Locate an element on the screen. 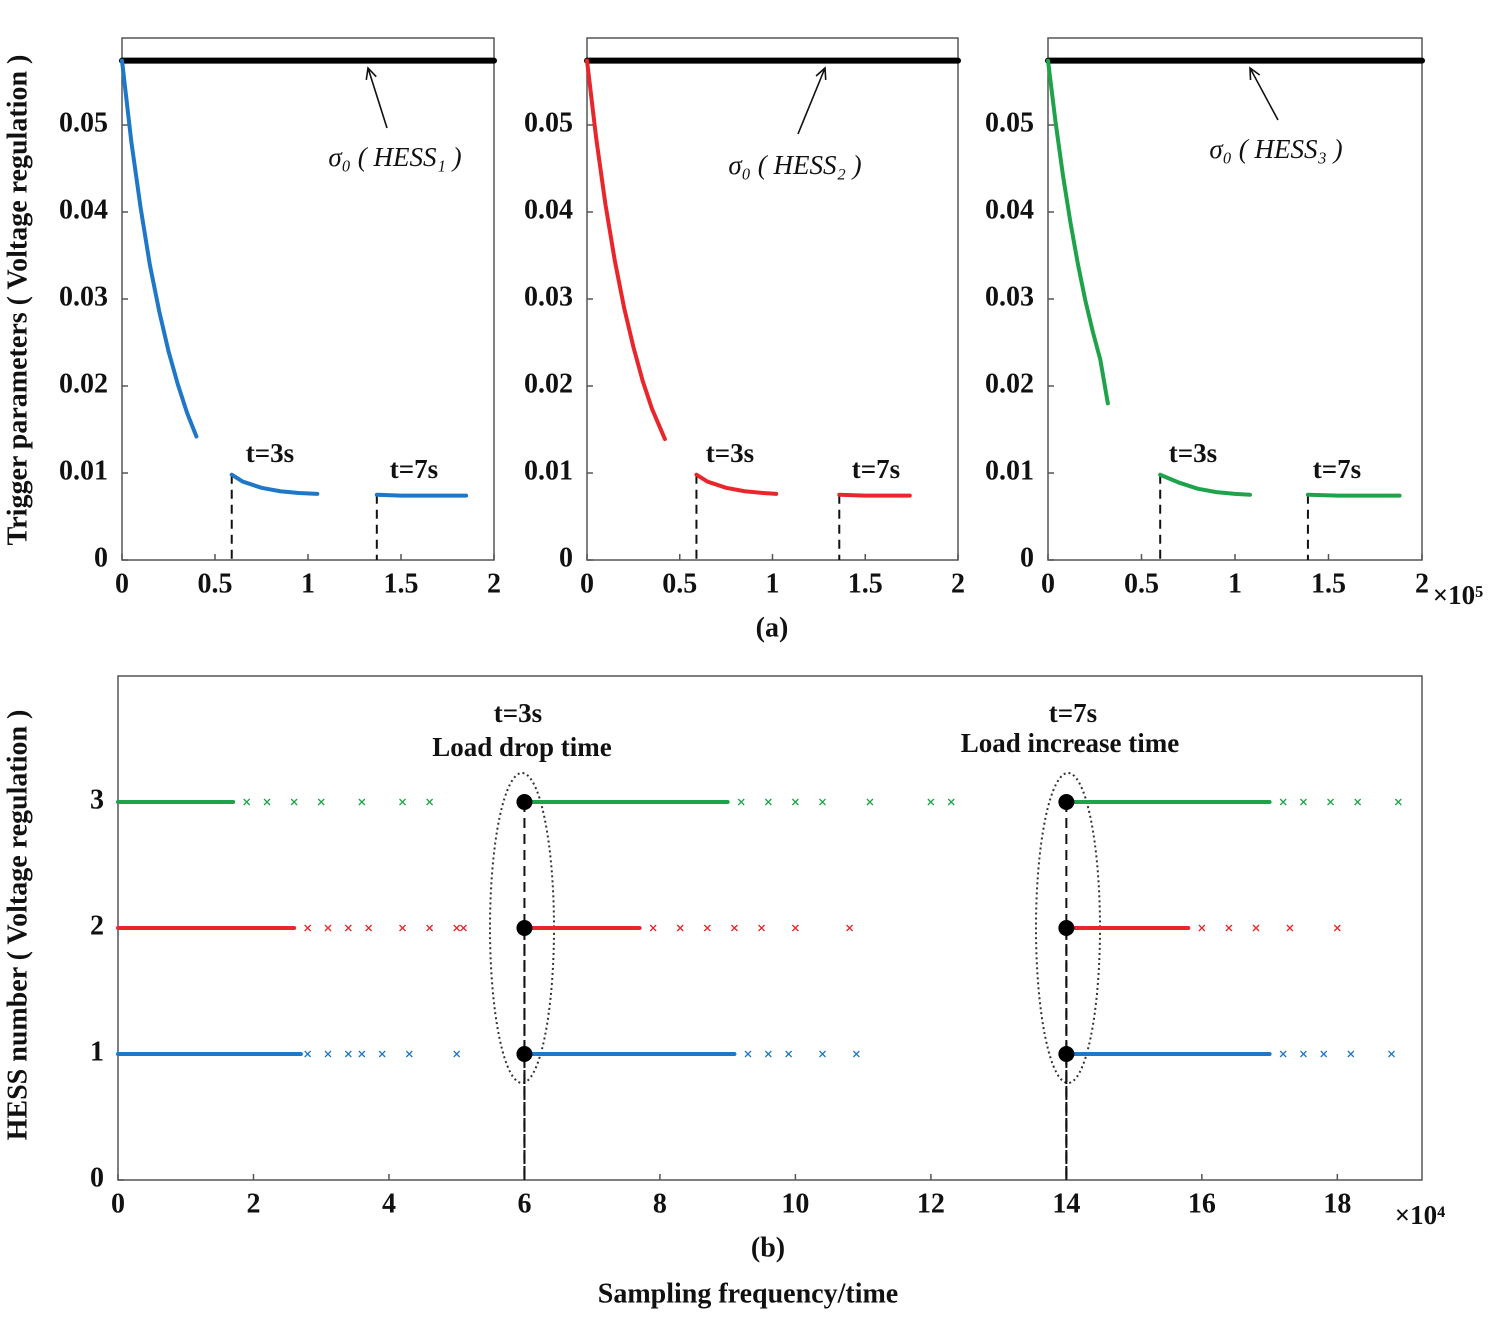 The image size is (1500, 1317). annotation: Load drop time is located at coordinates (522, 747).